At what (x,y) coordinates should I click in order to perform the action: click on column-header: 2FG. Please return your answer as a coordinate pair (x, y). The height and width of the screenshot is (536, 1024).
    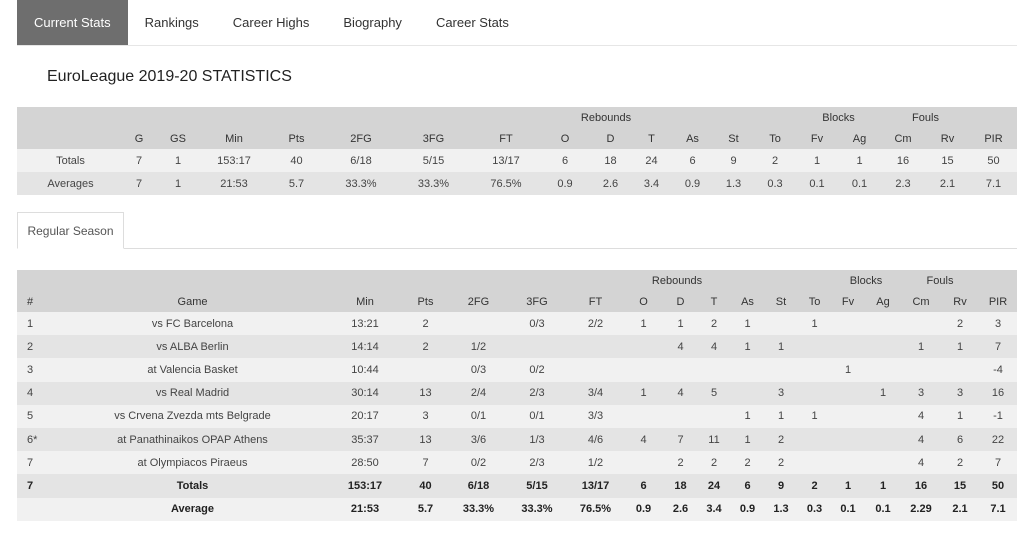
    Looking at the image, I should click on (361, 138).